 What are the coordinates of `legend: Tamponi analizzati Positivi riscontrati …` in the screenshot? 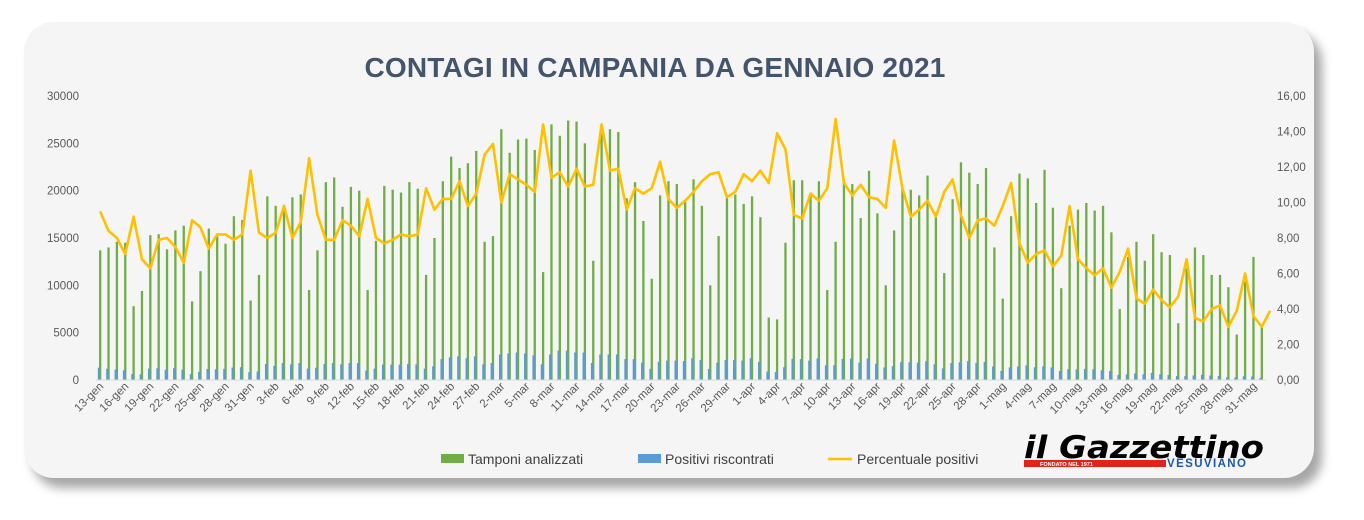 It's located at (709, 459).